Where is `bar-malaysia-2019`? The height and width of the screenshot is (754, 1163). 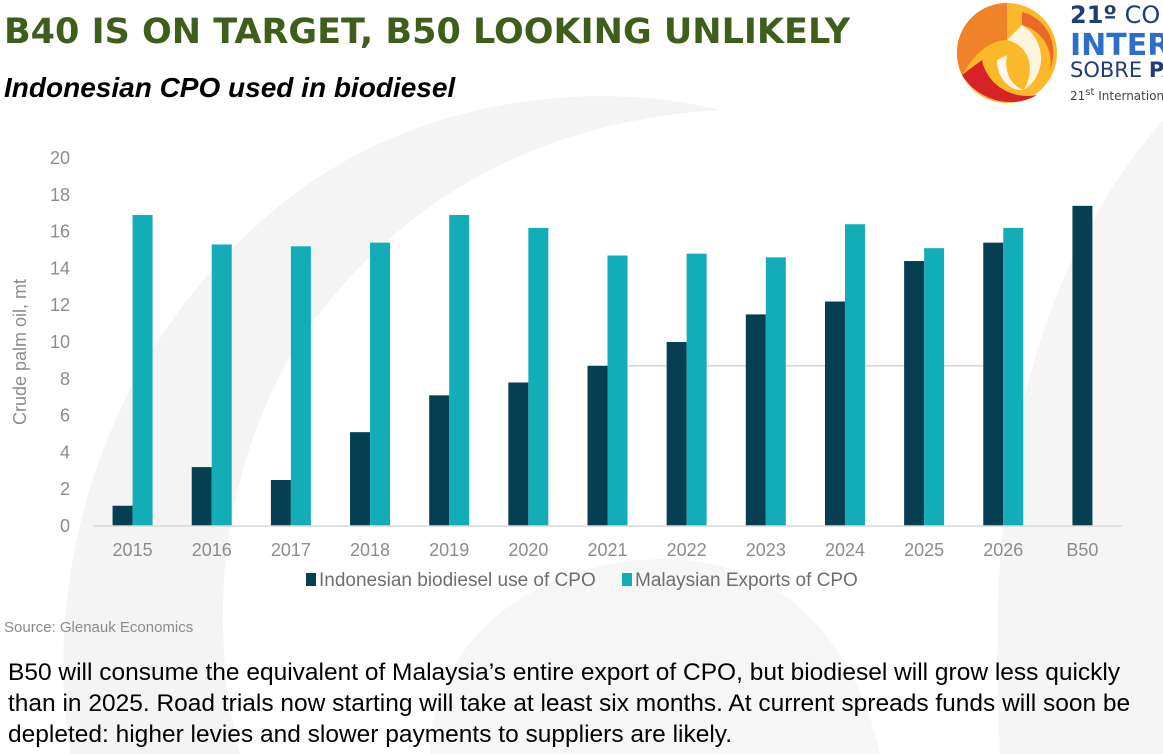 bar-malaysia-2019 is located at coordinates (459, 371).